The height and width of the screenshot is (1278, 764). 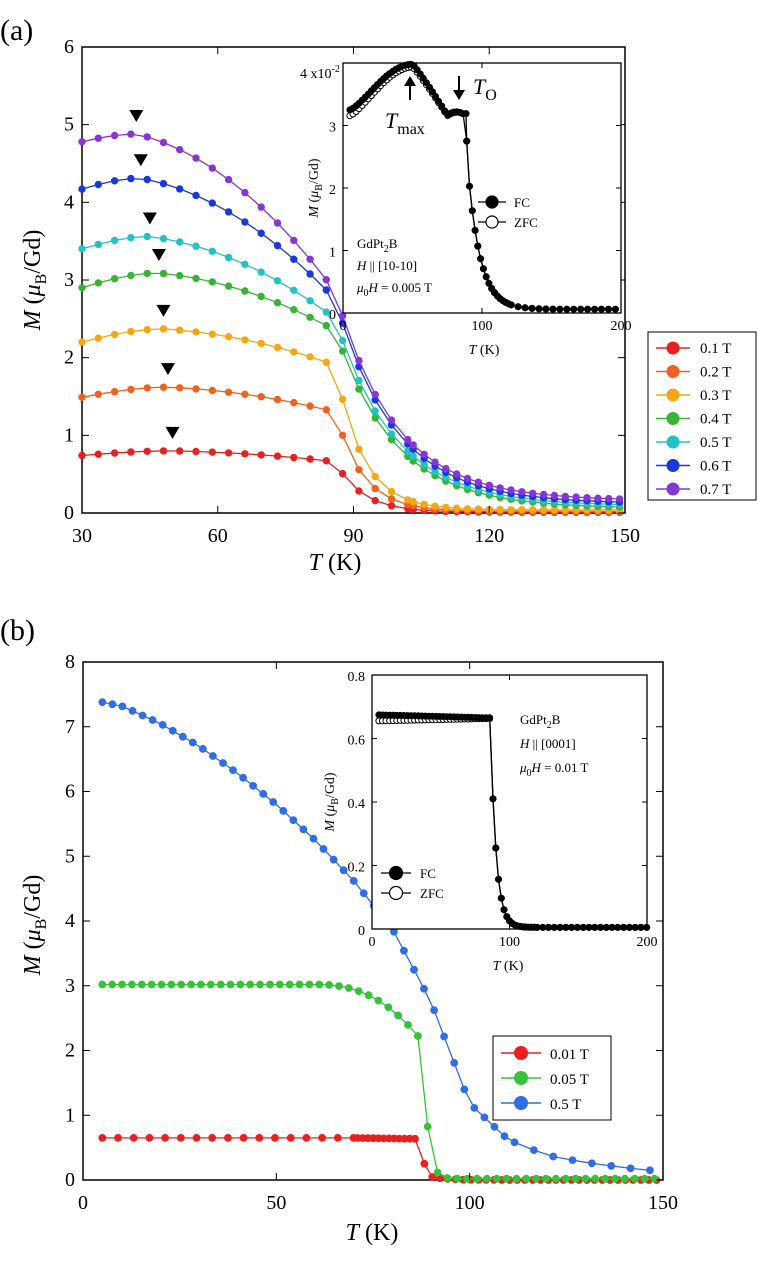 I want to click on y-tick-label: 5, so click(x=70, y=856).